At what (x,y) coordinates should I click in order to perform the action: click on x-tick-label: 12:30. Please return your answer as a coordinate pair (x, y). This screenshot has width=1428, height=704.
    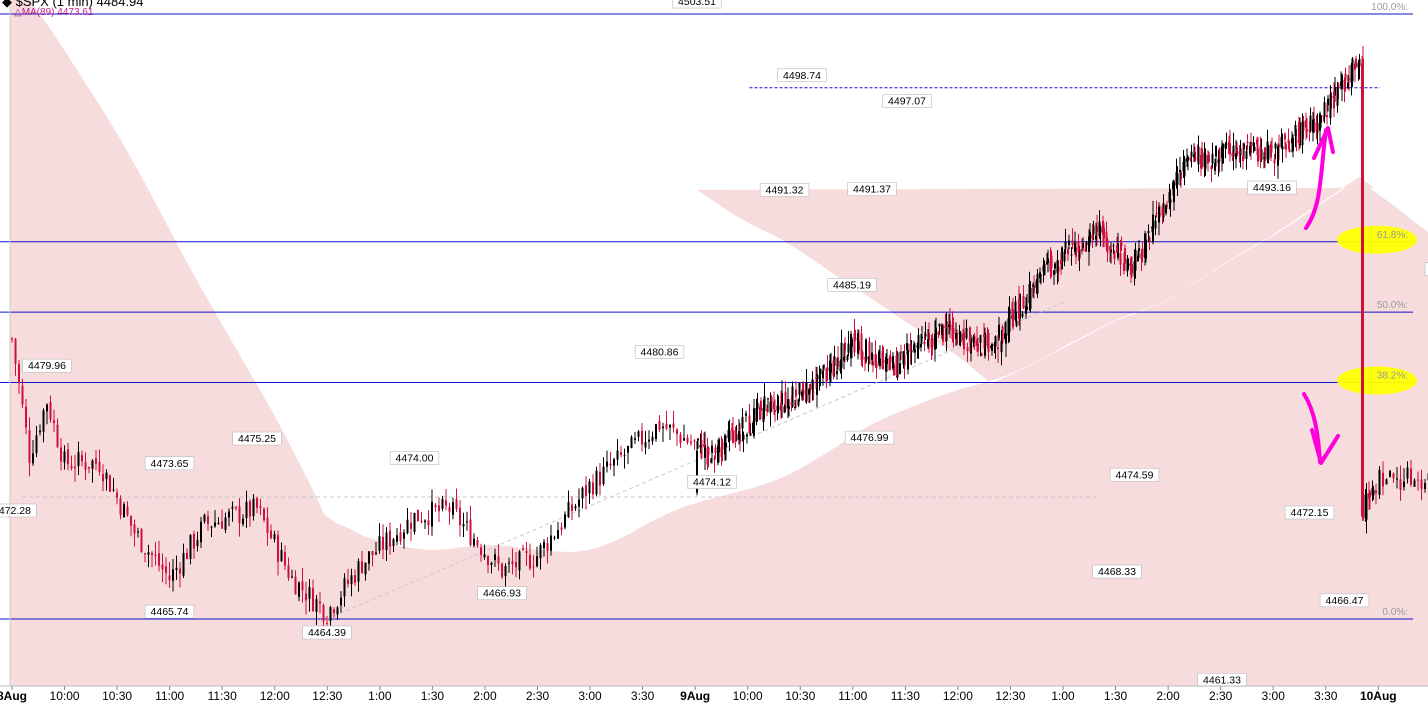
    Looking at the image, I should click on (1010, 696).